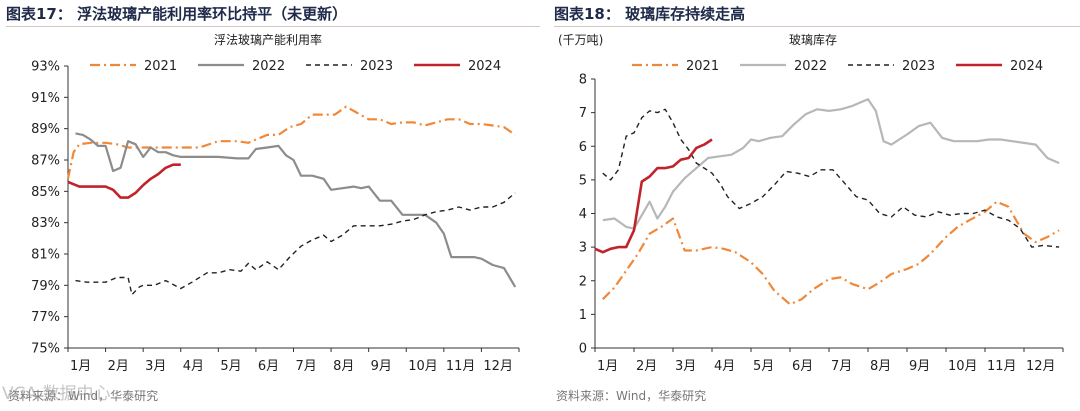  Describe the element at coordinates (583, 113) in the screenshot. I see `y-tick-label: 7` at that location.